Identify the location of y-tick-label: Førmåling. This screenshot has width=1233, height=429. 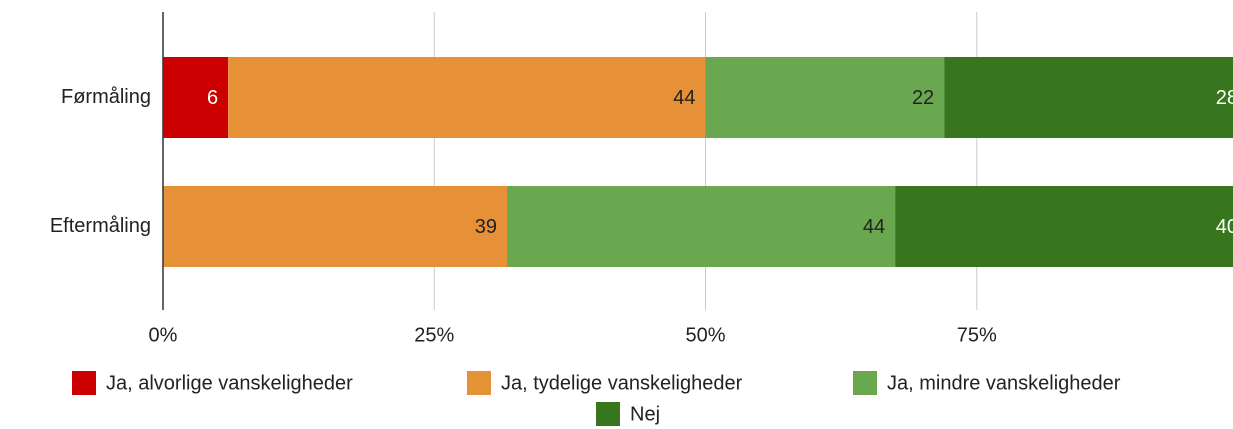
(106, 97).